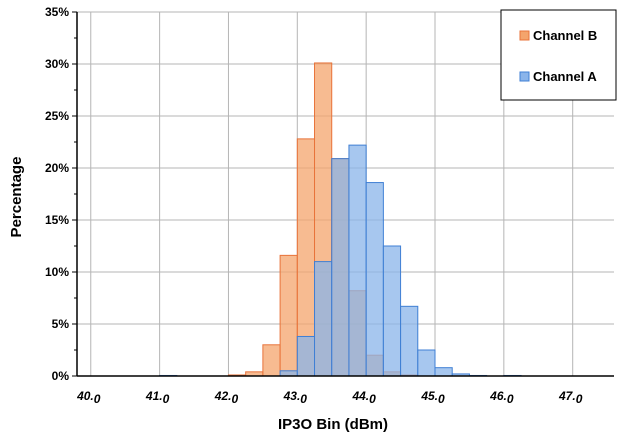  What do you see at coordinates (57, 116) in the screenshot?
I see `y-tick-label-5: 25%` at bounding box center [57, 116].